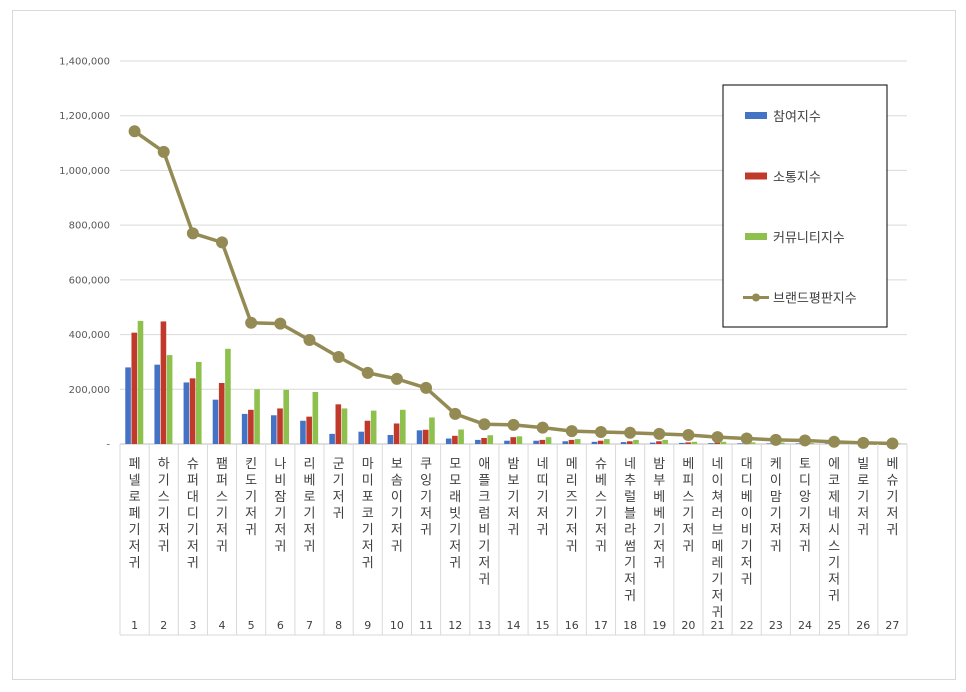  What do you see at coordinates (892, 481) in the screenshot?
I see `category-label-char: 슈` at bounding box center [892, 481].